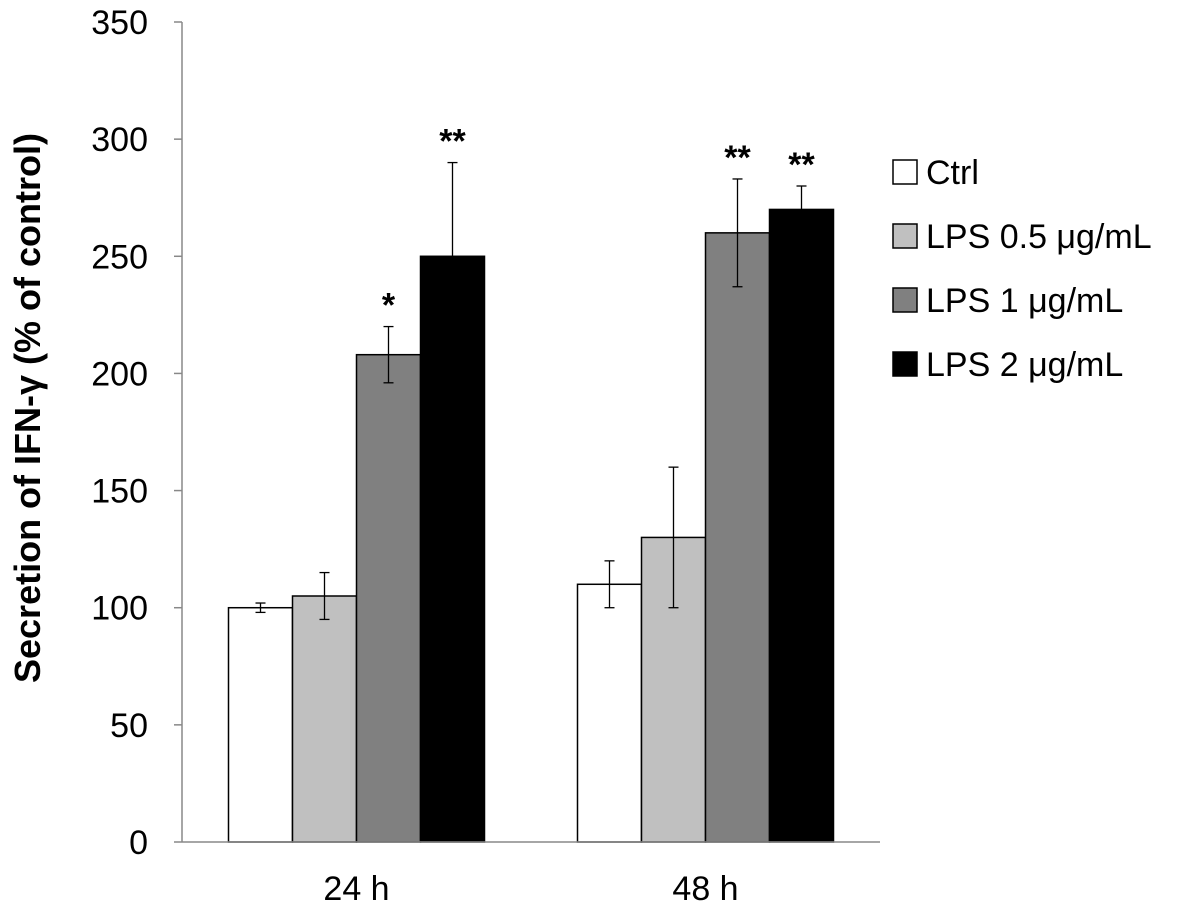 Image resolution: width=1200 pixels, height=912 pixels. Describe the element at coordinates (138, 843) in the screenshot. I see `y-tick-label: 0` at that location.